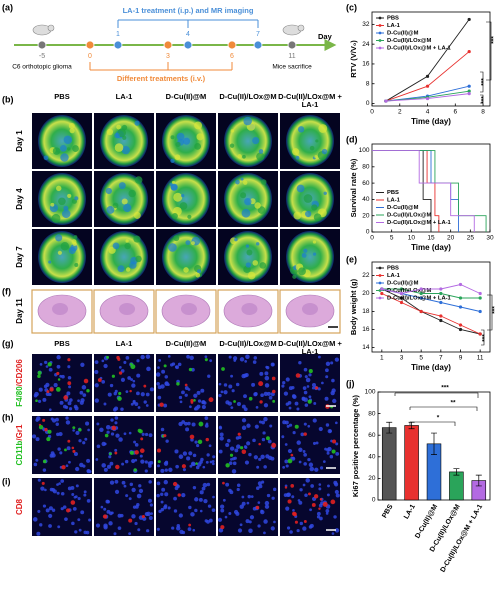 The width and height of the screenshot is (500, 596). I want to click on series-line, so click(423, 191).